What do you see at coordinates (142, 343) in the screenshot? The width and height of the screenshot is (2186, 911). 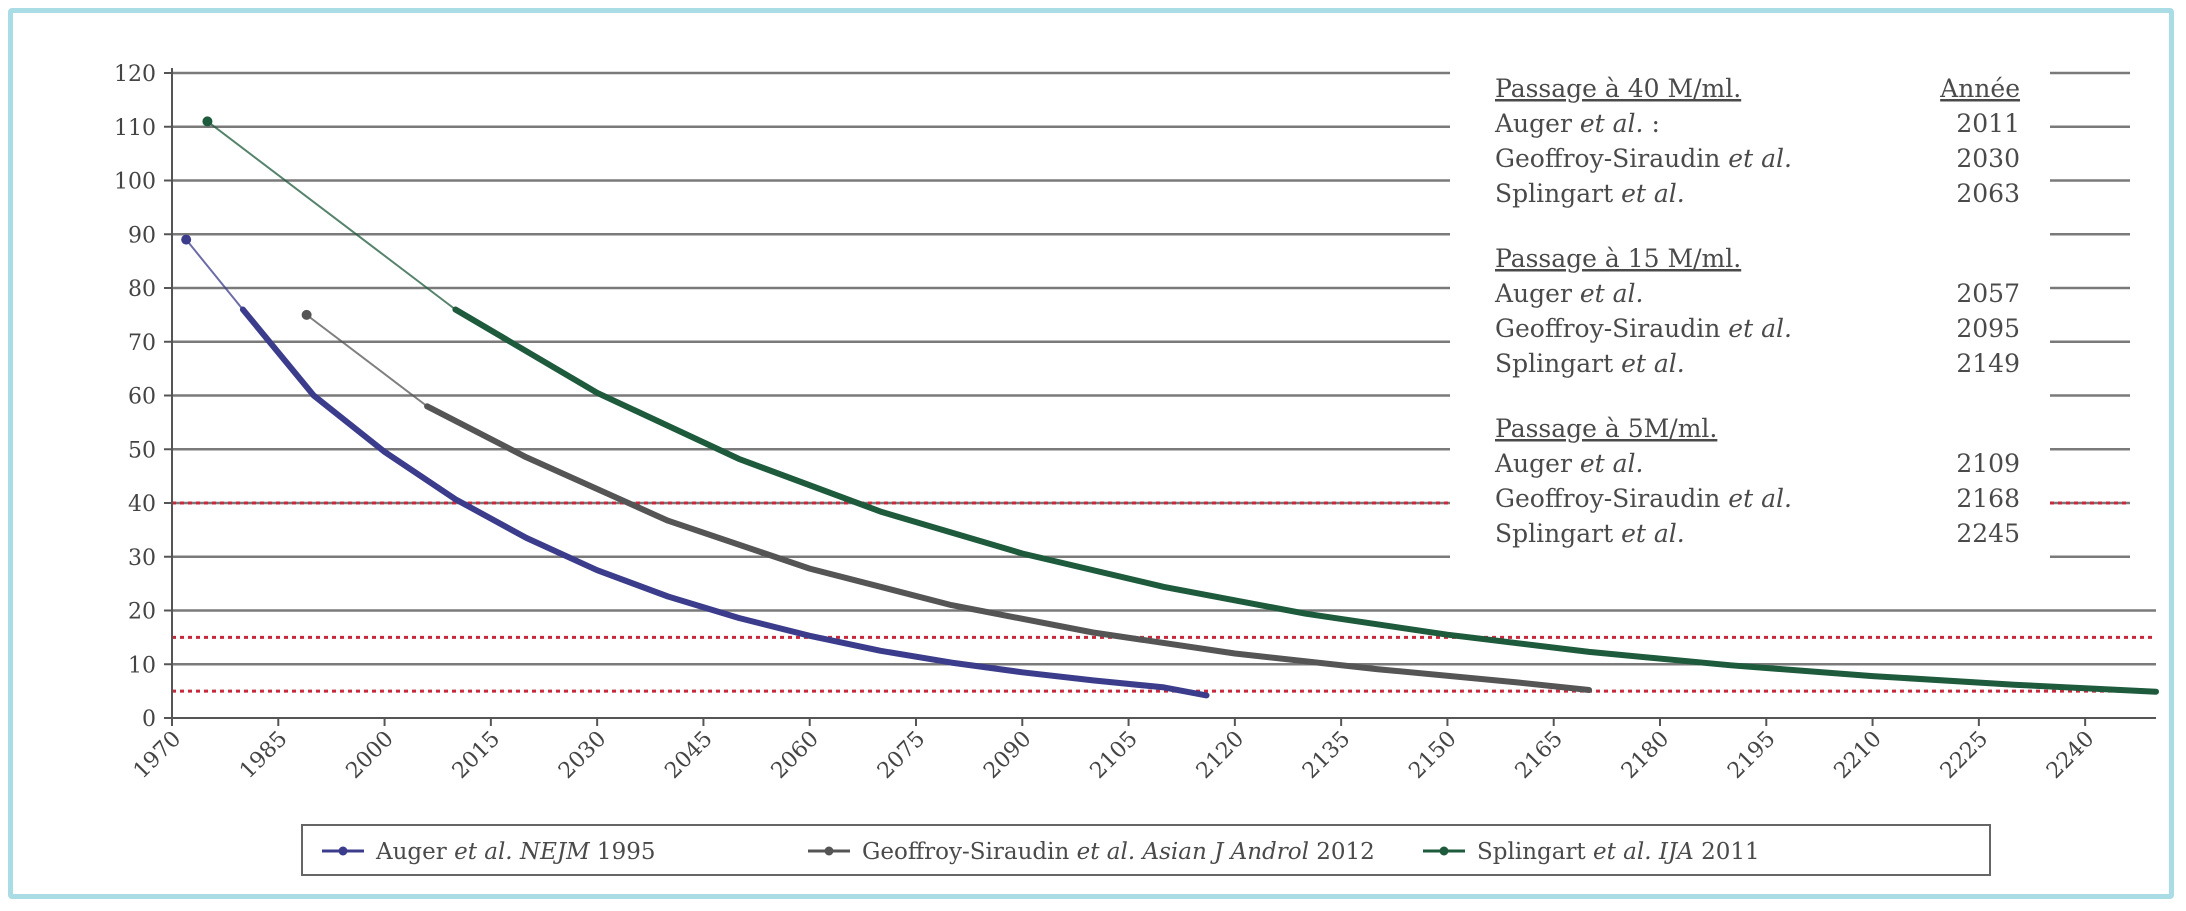 I see `y-tick-label: 70` at bounding box center [142, 343].